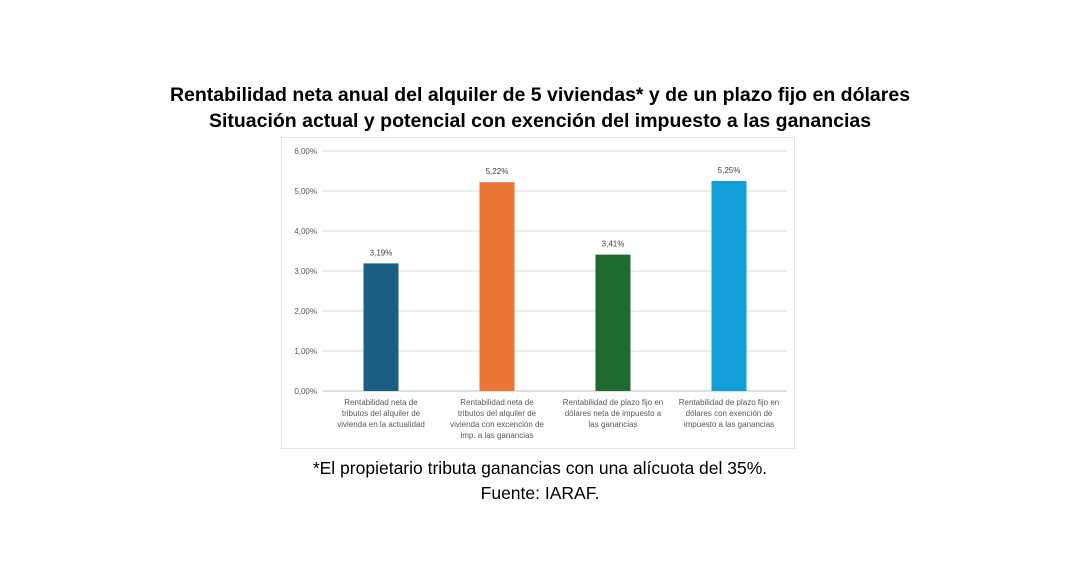 The width and height of the screenshot is (1080, 583). I want to click on y-tick-label: 3,00%, so click(305, 271).